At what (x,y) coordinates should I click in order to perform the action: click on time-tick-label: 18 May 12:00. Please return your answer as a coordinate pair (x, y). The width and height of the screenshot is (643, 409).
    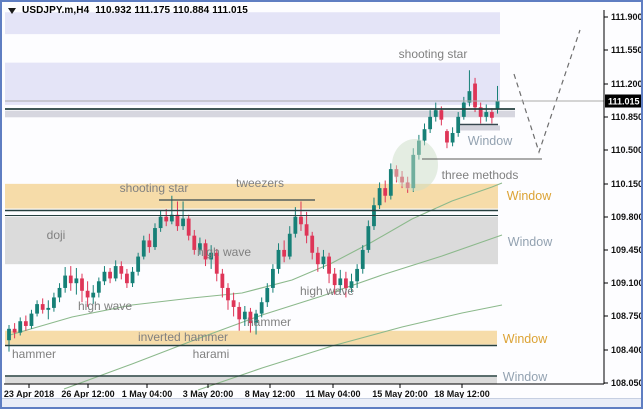
    Looking at the image, I should click on (462, 394).